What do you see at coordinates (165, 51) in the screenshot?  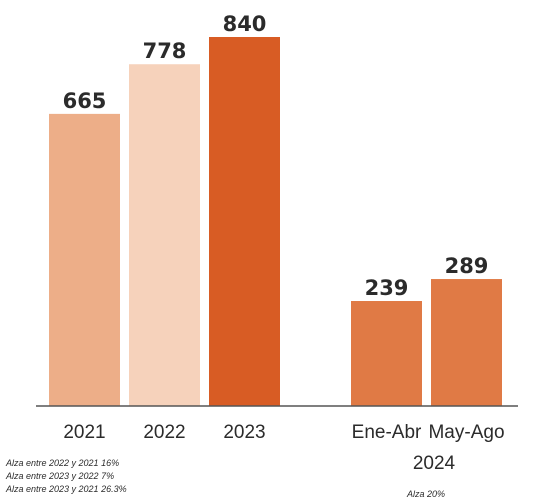 I see `value-label: 778` at bounding box center [165, 51].